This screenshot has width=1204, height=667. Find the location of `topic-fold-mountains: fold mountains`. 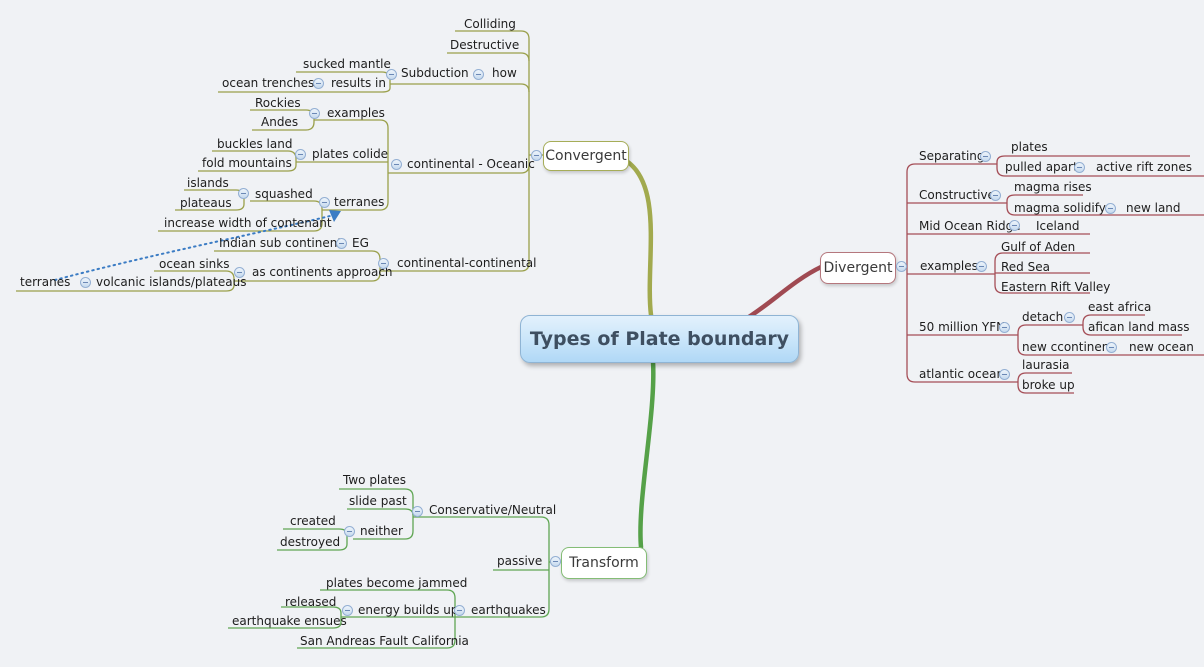

topic-fold-mountains: fold mountains is located at coordinates (247, 163).